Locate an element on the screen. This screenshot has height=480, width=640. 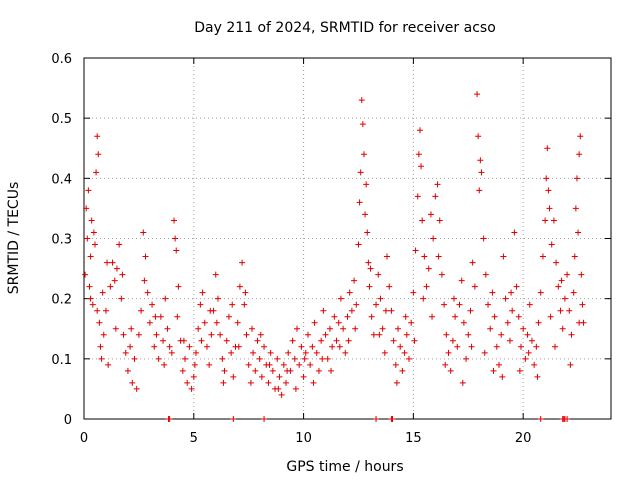
x-tick-label: 20 is located at coordinates (523, 438).